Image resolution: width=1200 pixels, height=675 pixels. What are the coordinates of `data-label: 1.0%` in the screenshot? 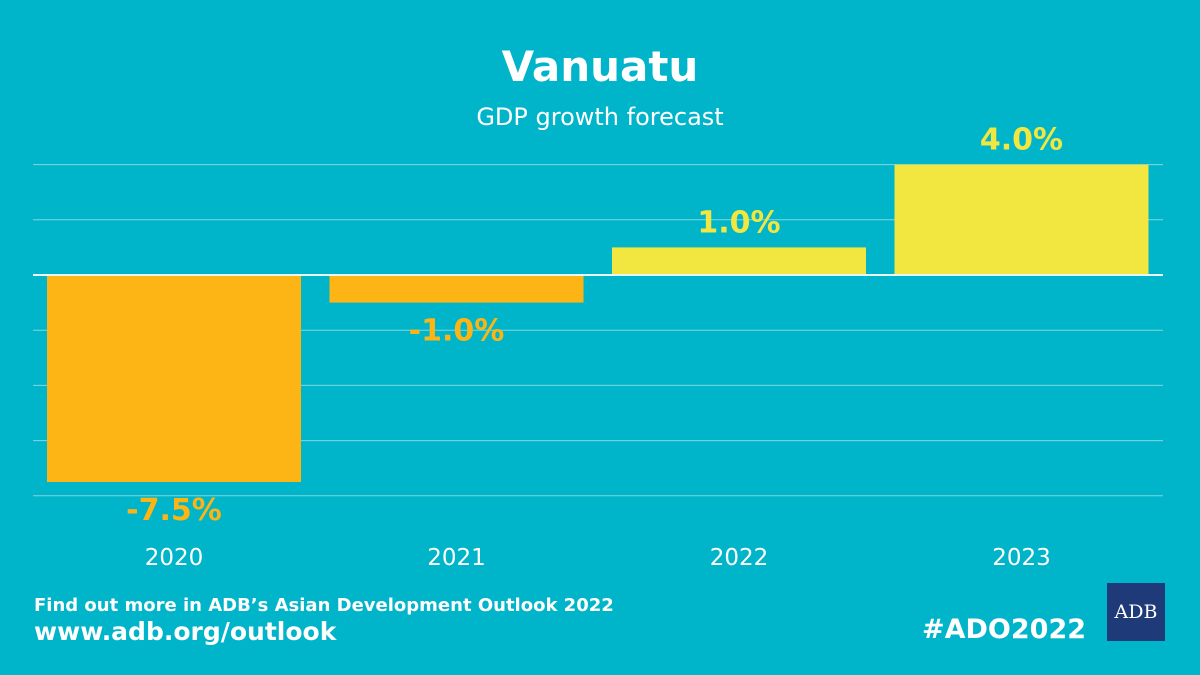 It's located at (738, 222).